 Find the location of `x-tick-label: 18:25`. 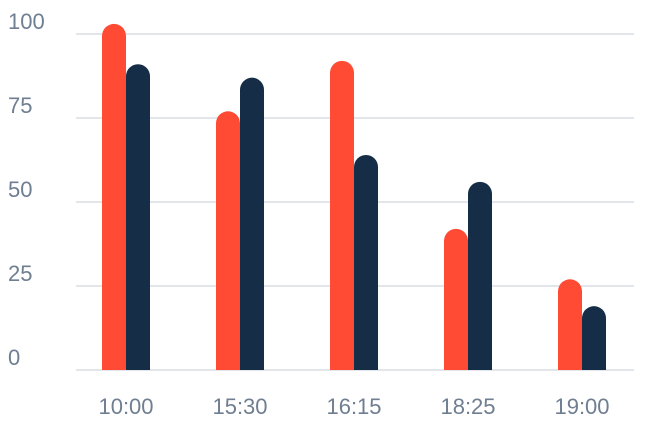

x-tick-label: 18:25 is located at coordinates (467, 406).